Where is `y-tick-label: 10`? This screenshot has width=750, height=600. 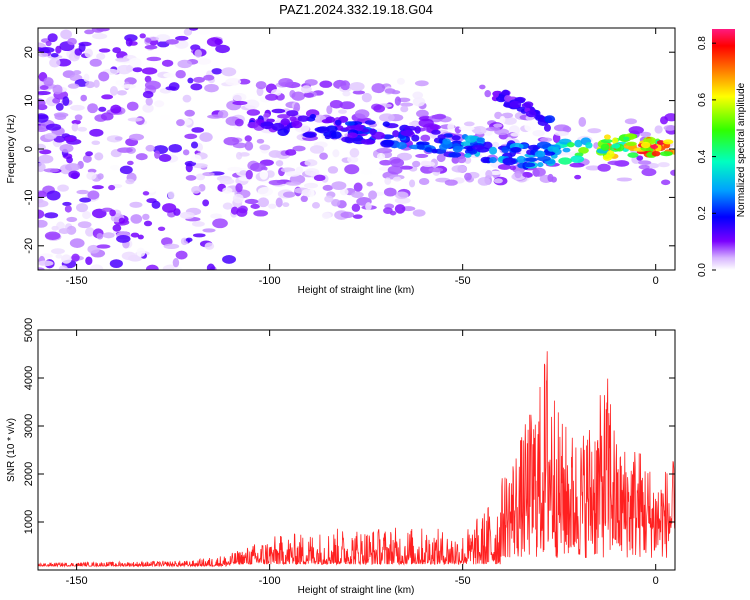
y-tick-label: 10 is located at coordinates (29, 100).